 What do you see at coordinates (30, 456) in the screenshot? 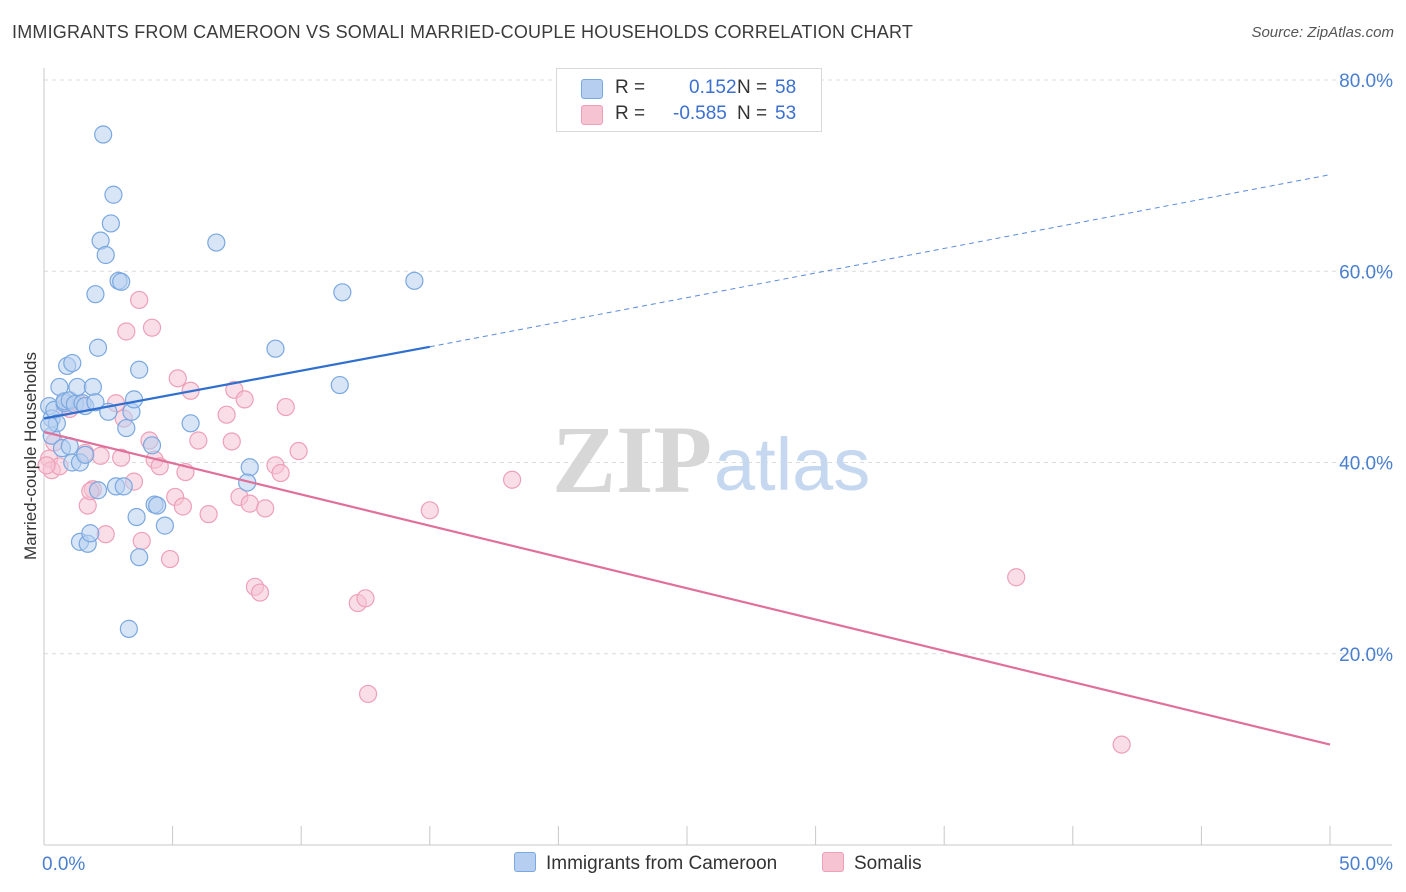
I see `y-axis-label: Married-couple Households` at bounding box center [30, 456].